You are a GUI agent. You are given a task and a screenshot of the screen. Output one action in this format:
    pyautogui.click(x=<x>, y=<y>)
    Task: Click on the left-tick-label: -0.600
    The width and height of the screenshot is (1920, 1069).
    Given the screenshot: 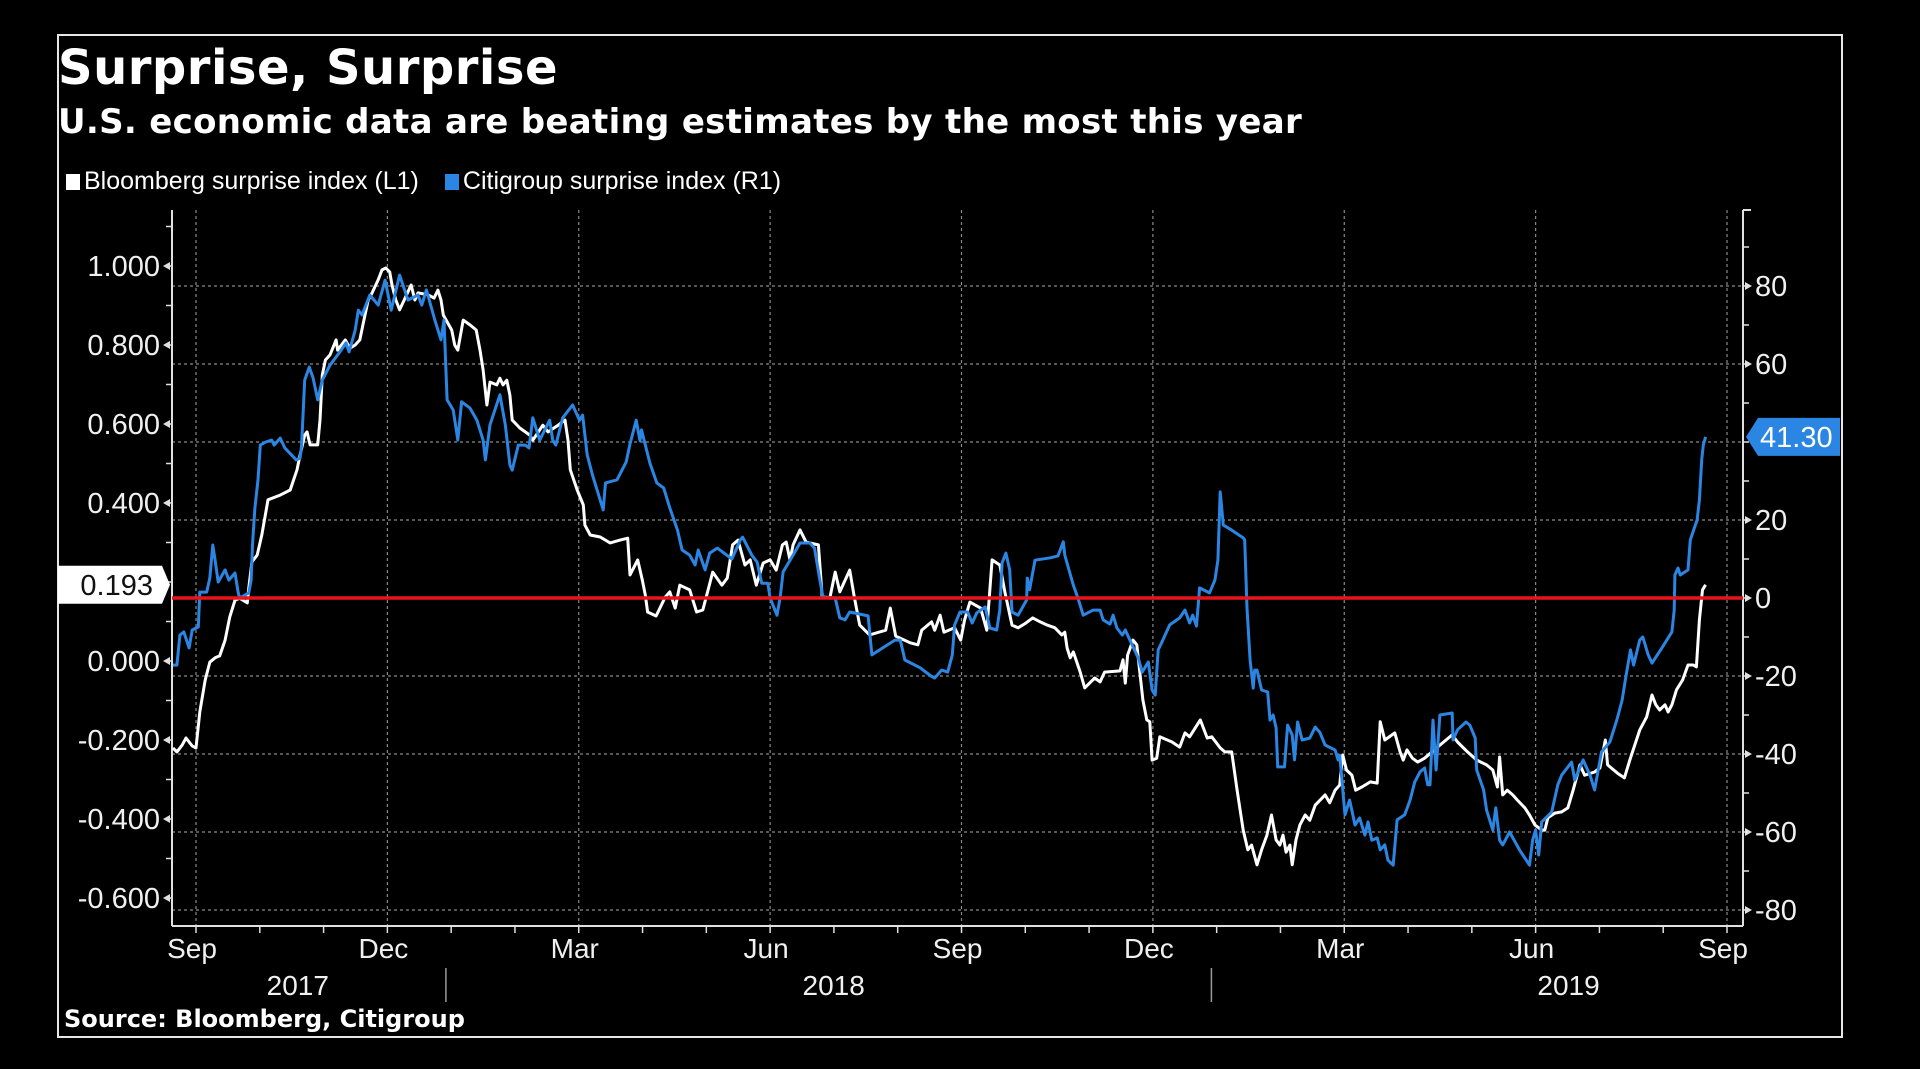 What is the action you would take?
    pyautogui.click(x=119, y=899)
    